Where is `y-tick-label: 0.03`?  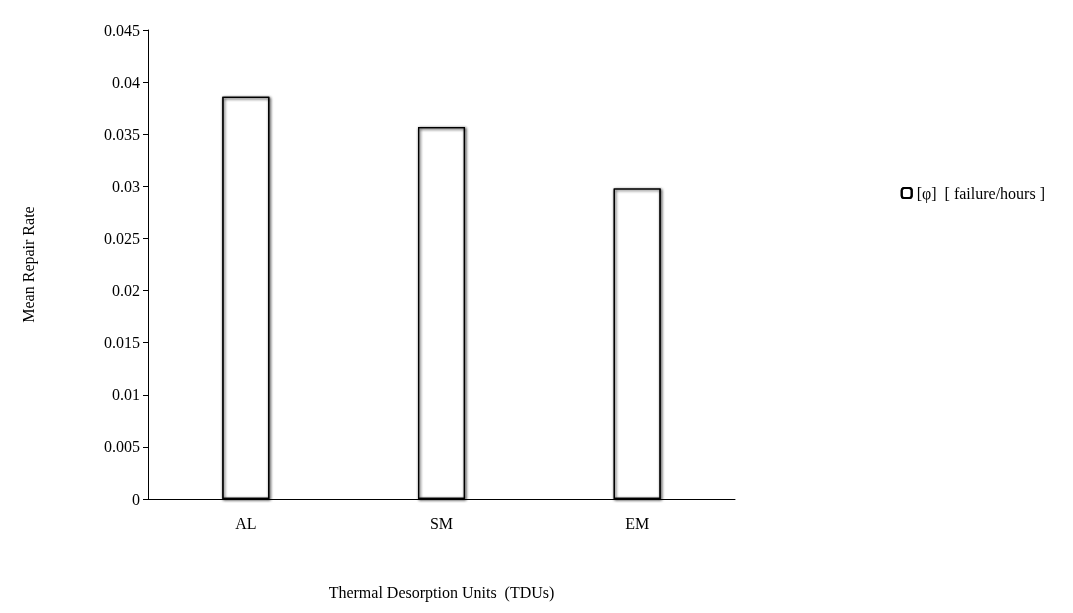
y-tick-label: 0.03 is located at coordinates (126, 186).